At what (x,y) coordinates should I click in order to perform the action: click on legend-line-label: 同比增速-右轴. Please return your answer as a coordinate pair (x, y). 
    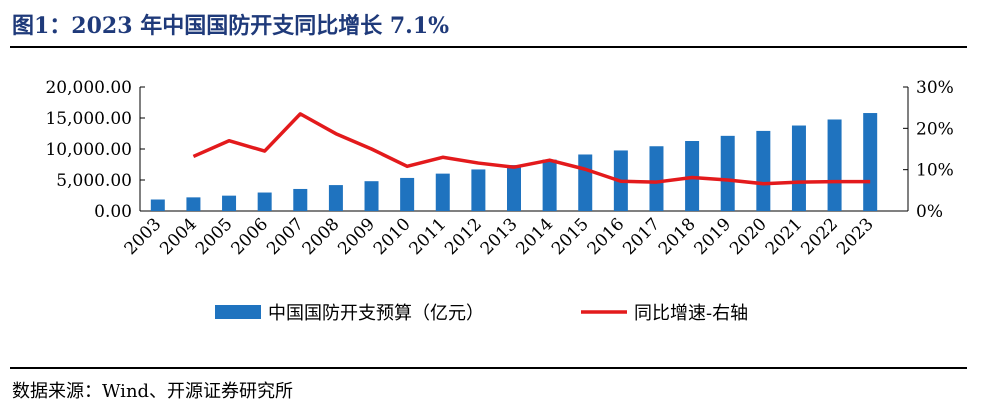
    Looking at the image, I should click on (691, 313).